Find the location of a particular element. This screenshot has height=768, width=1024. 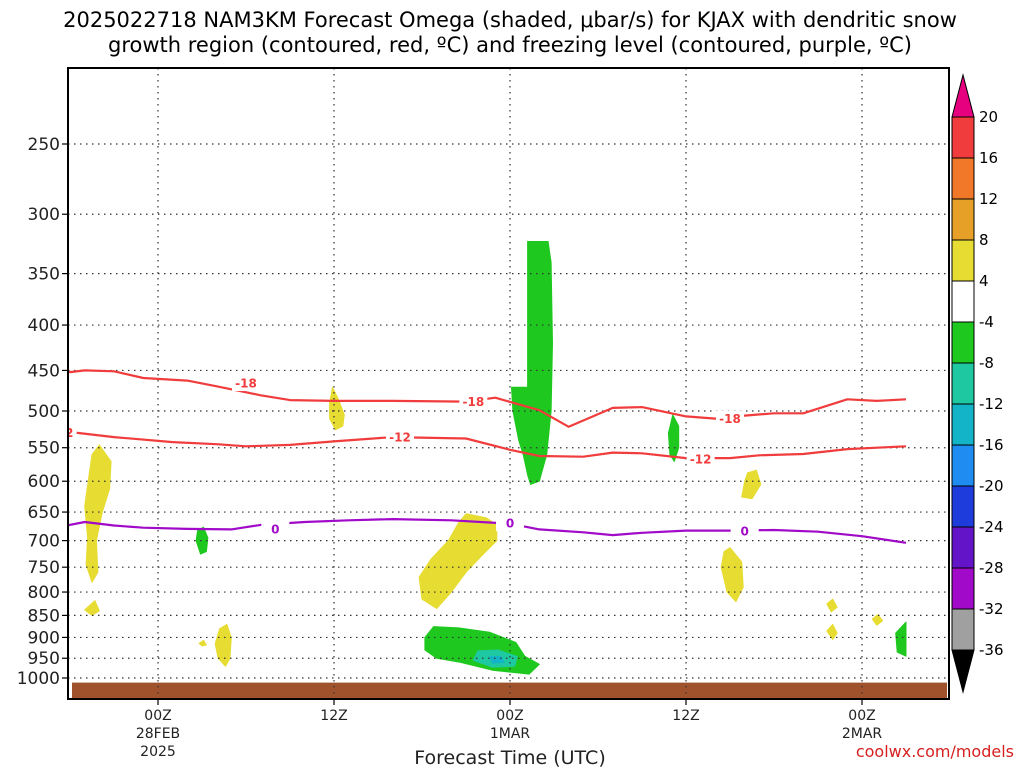

colorbar-top-arrow is located at coordinates (963, 95).